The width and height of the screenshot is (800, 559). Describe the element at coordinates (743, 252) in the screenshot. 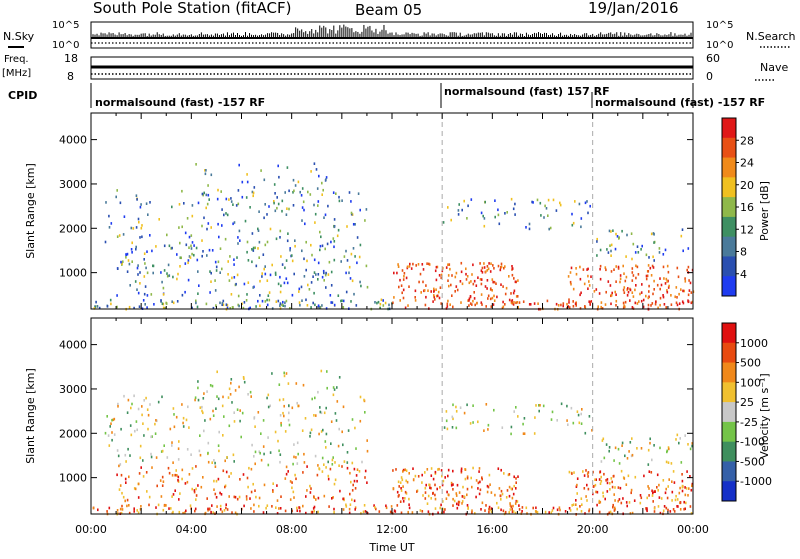

I see `colorbar-tick-label: 8` at that location.